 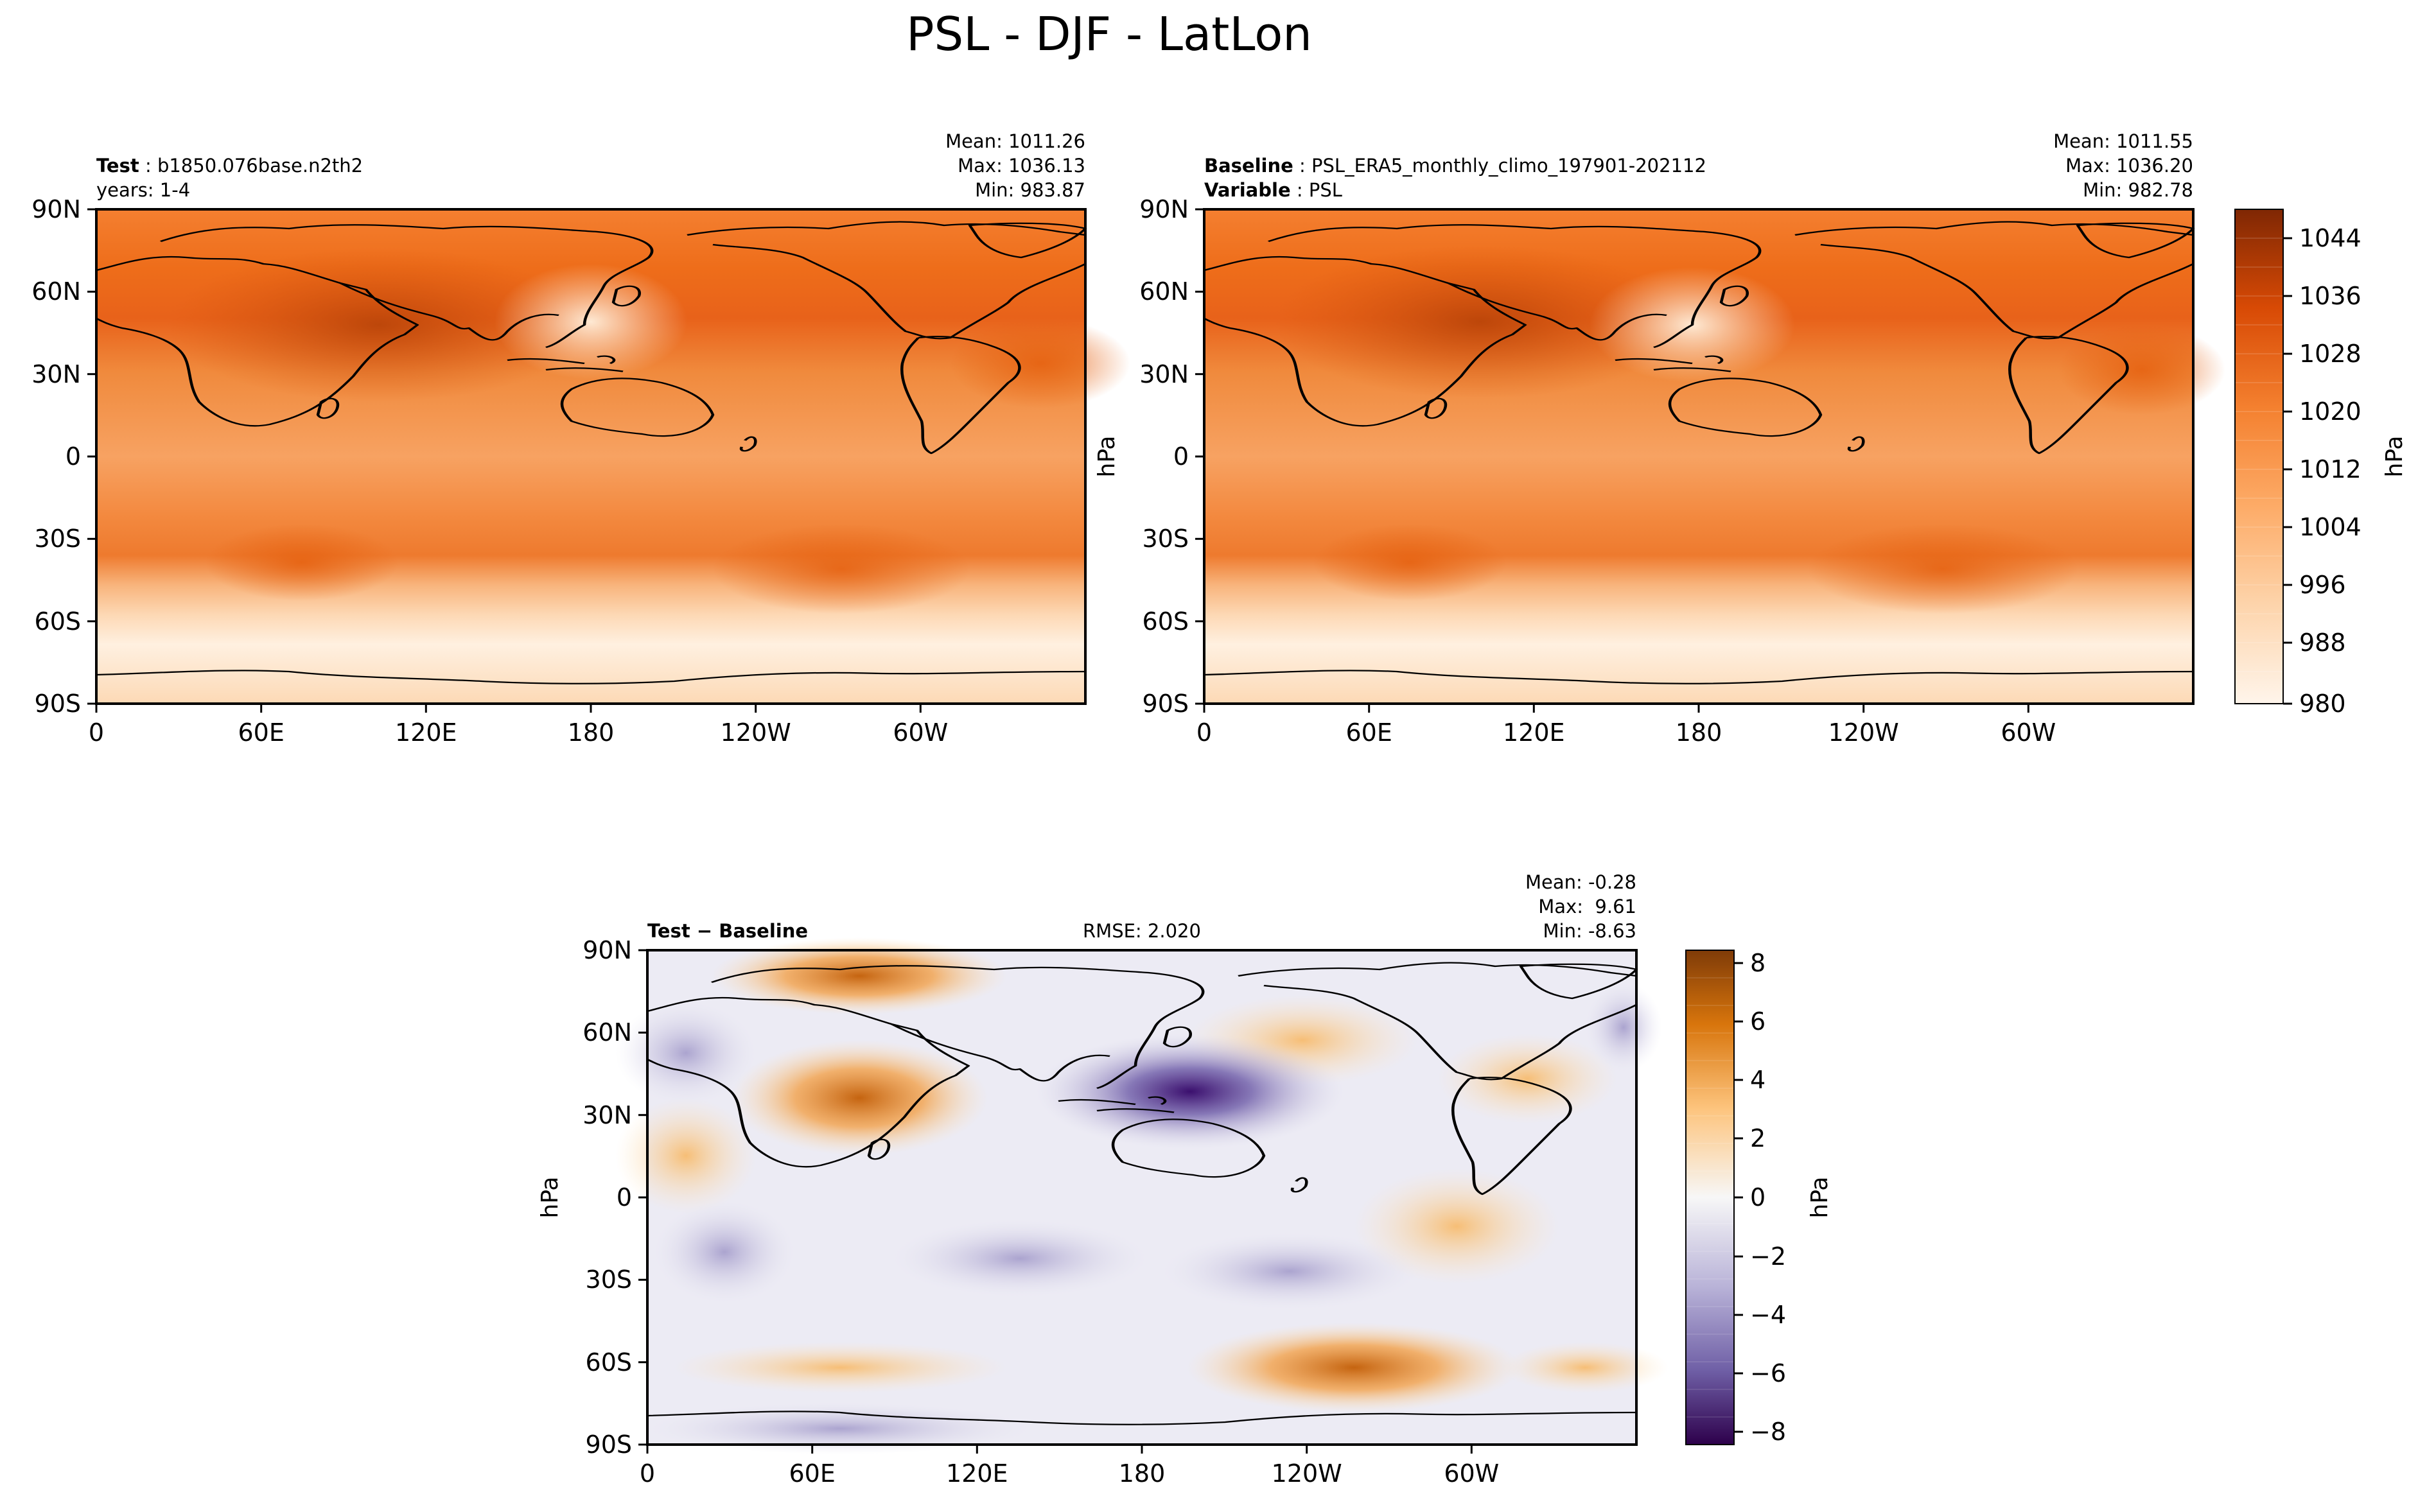 What do you see at coordinates (1508, 166) in the screenshot?
I see `baseline-label-value: PSL_ERA5_monthly_climo_197901-202112` at bounding box center [1508, 166].